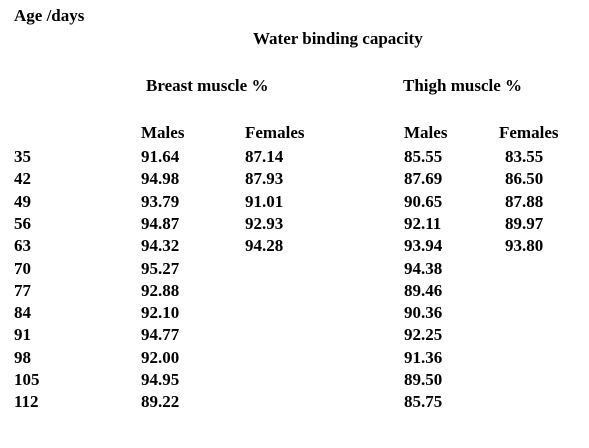 The image size is (589, 448). I want to click on age-cell: 105, so click(27, 379).